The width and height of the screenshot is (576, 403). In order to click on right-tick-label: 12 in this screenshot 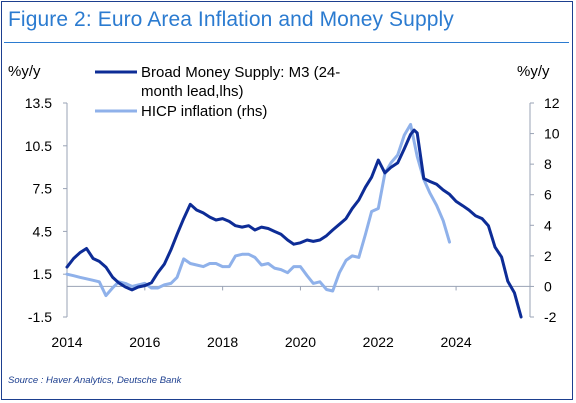, I will do `click(552, 103)`.